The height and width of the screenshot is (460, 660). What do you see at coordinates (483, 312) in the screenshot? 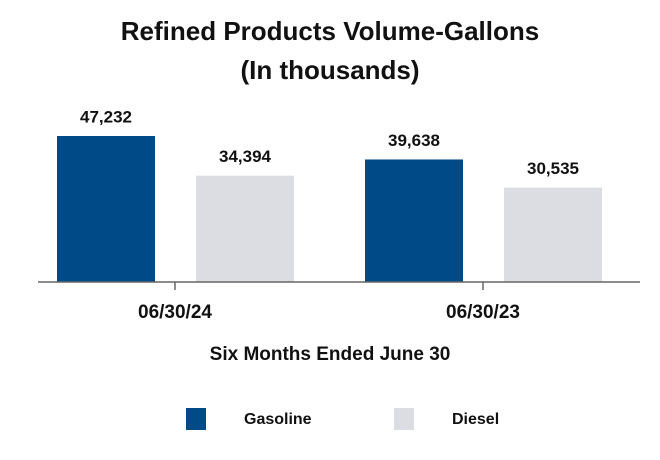
I see `x-tick-label: 06/30/23` at bounding box center [483, 312].